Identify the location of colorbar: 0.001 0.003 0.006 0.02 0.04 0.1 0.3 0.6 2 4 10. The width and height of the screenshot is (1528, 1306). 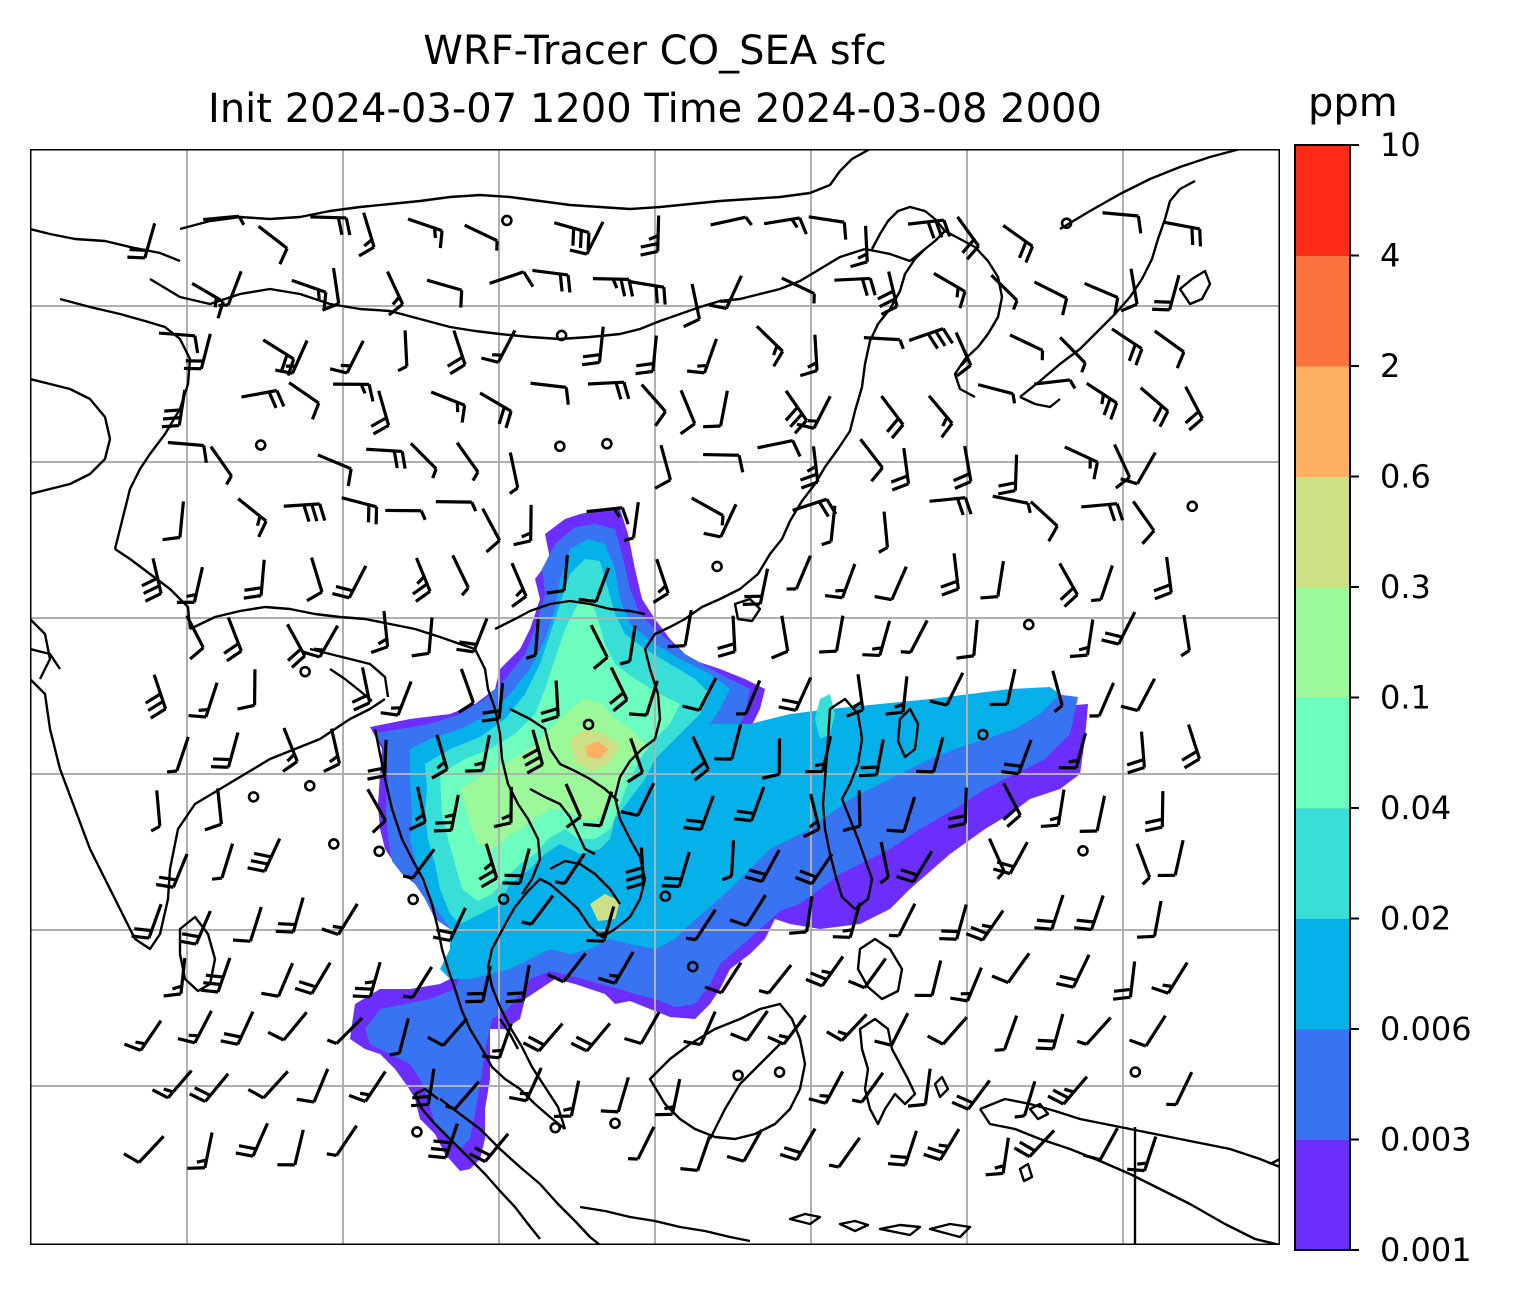
(1383, 697).